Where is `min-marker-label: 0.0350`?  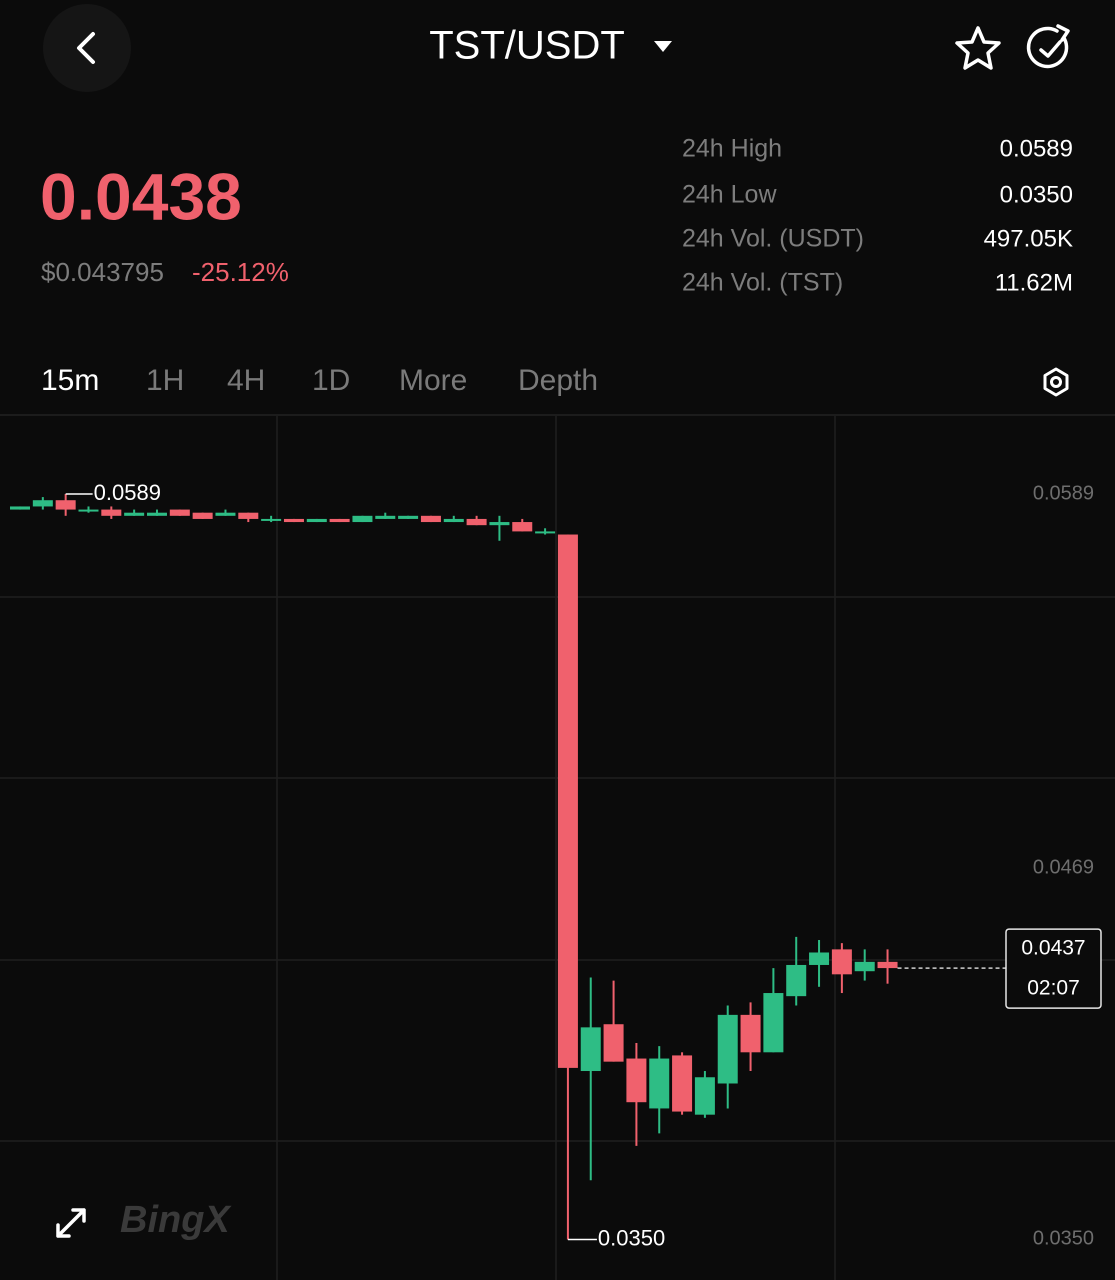 min-marker-label: 0.0350 is located at coordinates (631, 1237).